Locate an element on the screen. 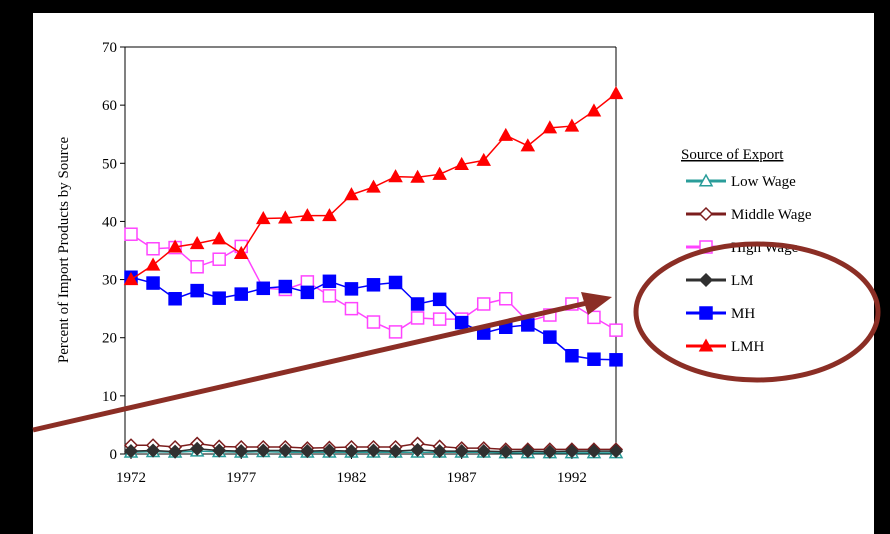 The image size is (890, 534). highlight-ellipse is located at coordinates (757, 312).